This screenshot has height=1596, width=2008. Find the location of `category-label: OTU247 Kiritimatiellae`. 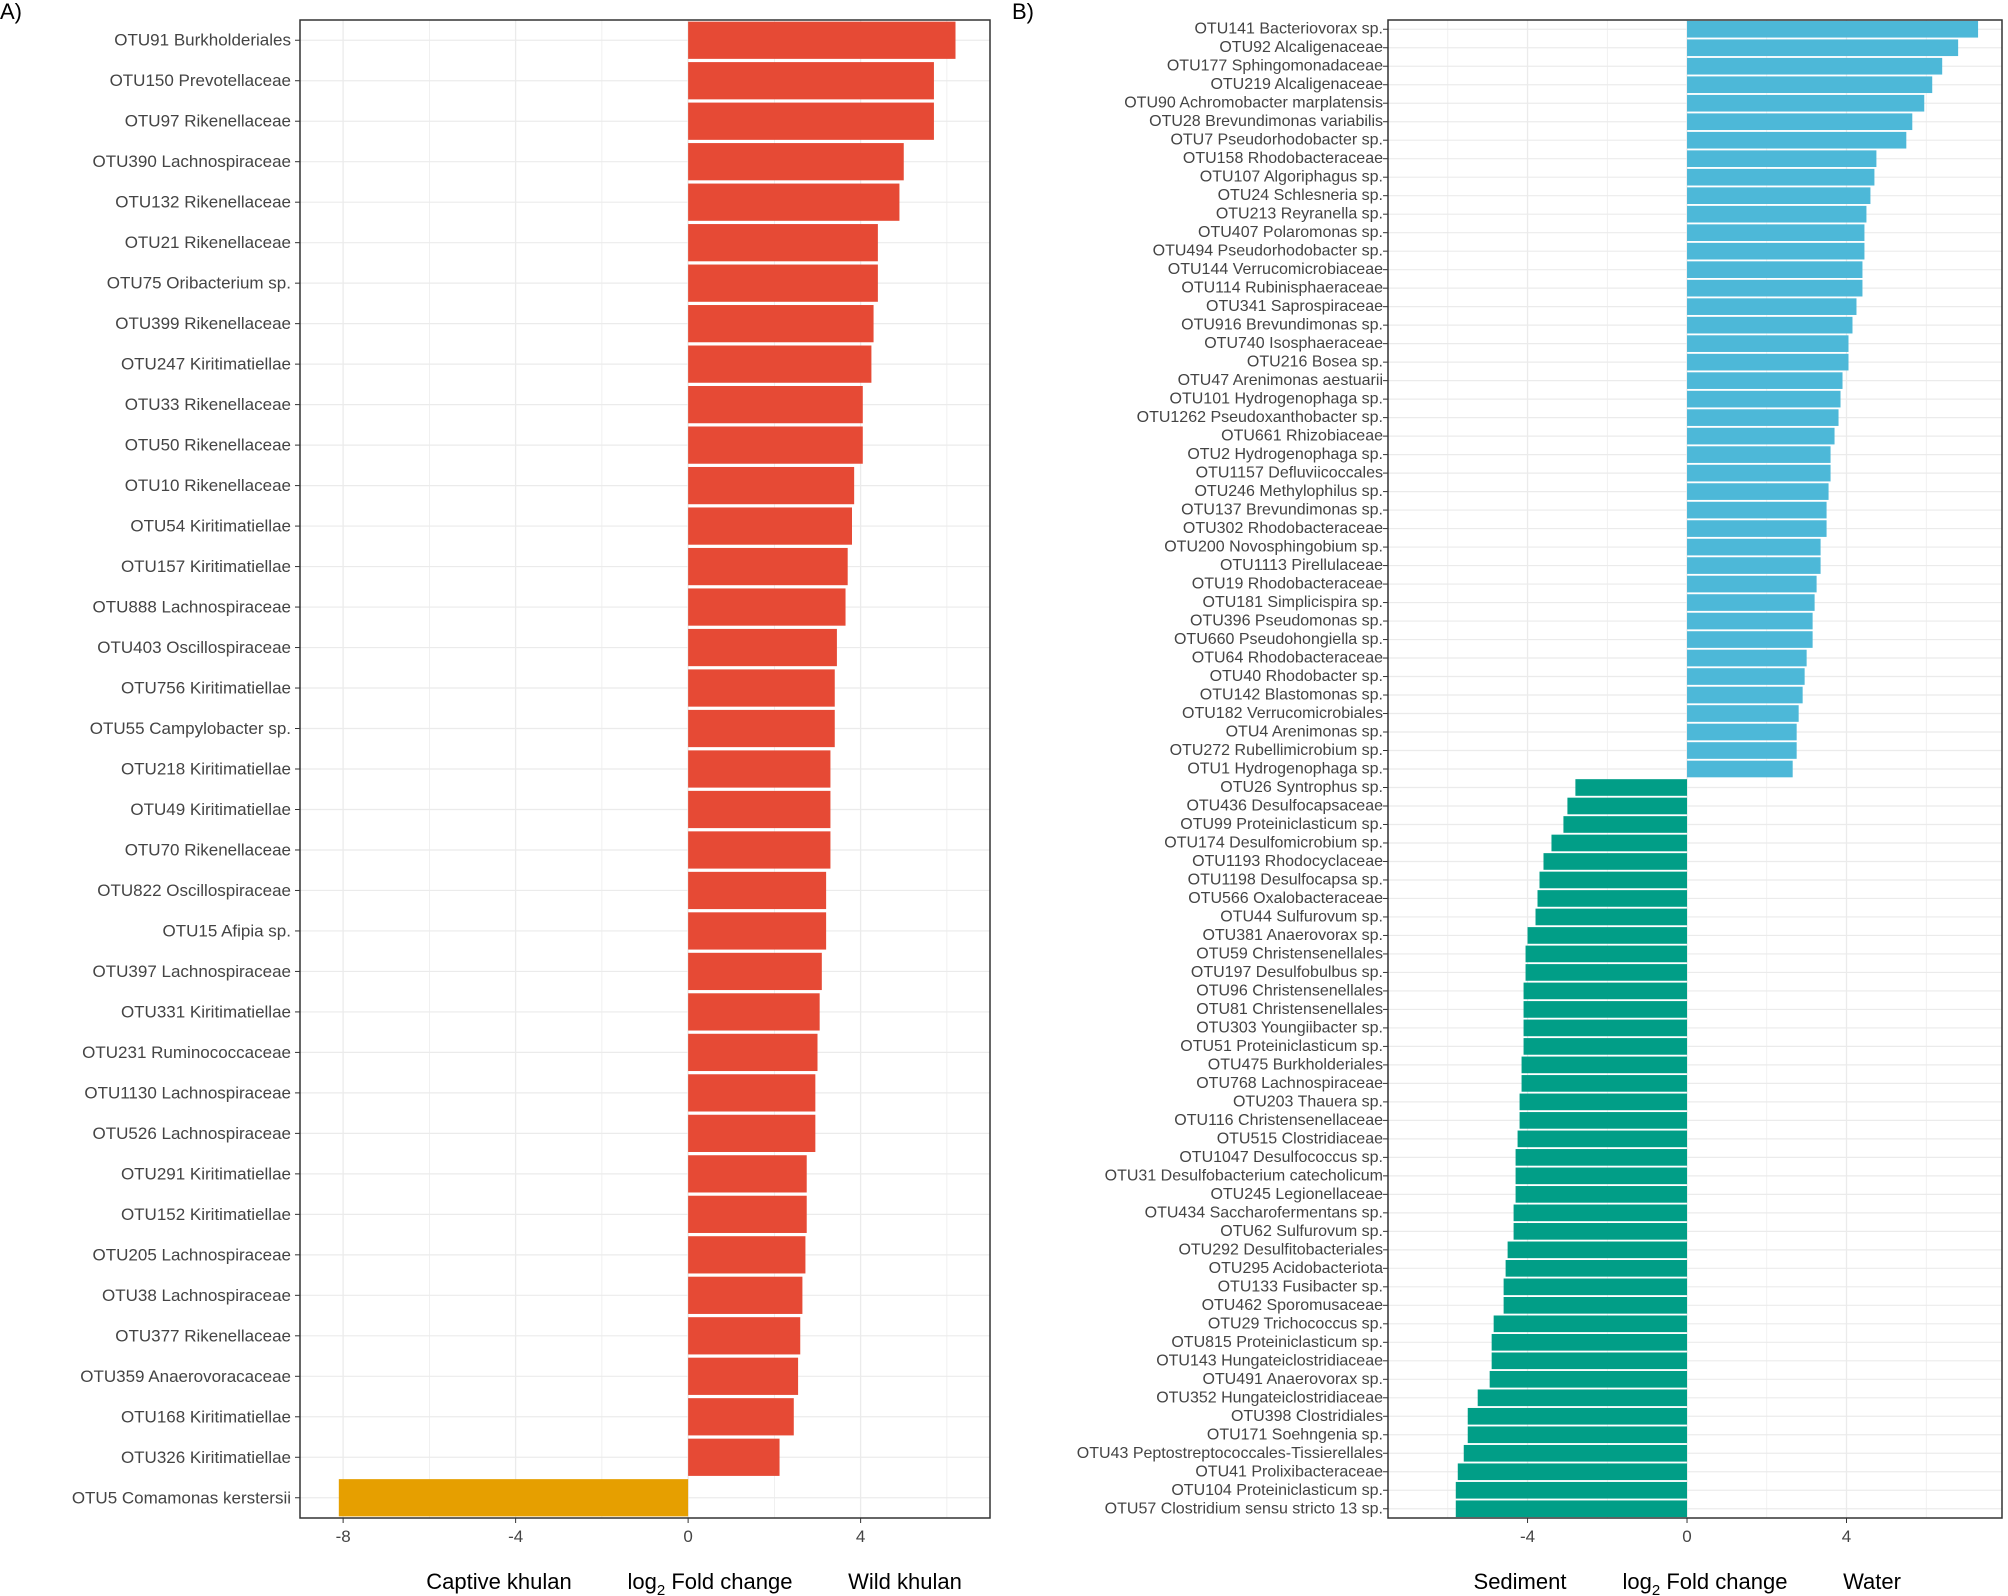

category-label: OTU247 Kiritimatiellae is located at coordinates (206, 364).